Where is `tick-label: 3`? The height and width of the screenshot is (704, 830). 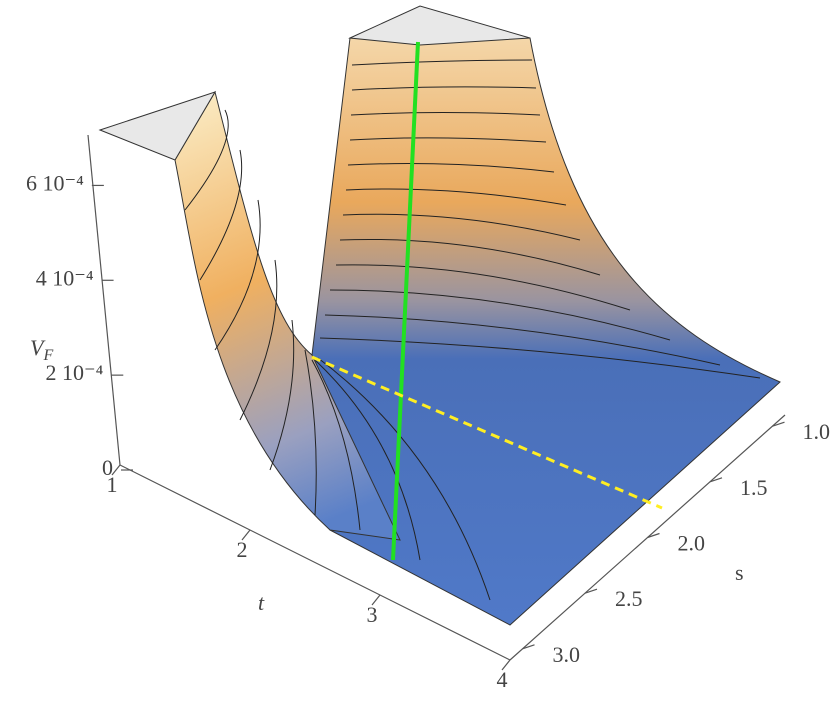
tick-label: 3 is located at coordinates (372, 614).